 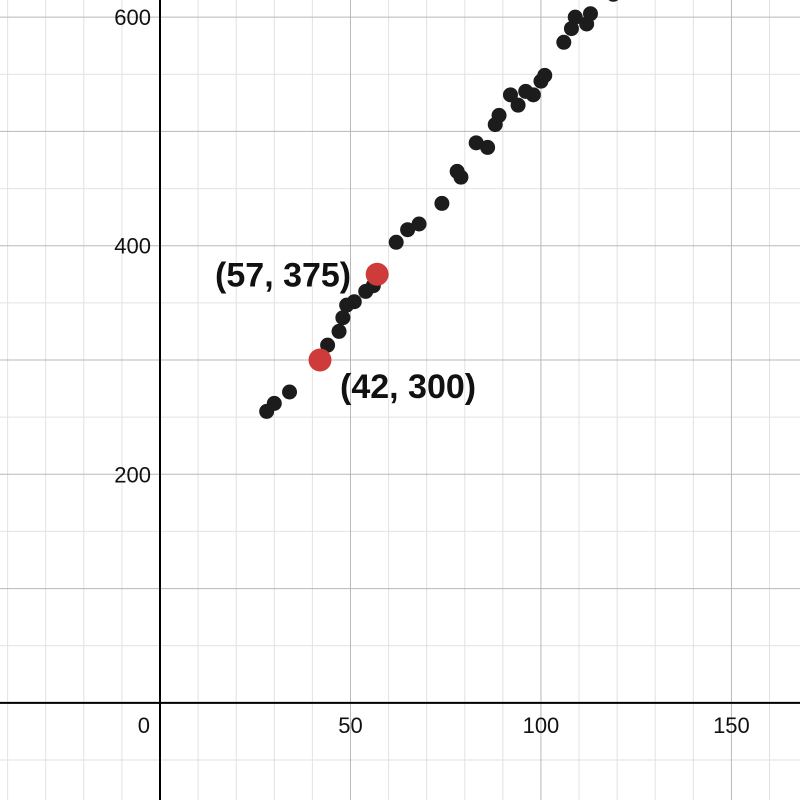 What do you see at coordinates (350, 725) in the screenshot?
I see `x-tick-label: 50` at bounding box center [350, 725].